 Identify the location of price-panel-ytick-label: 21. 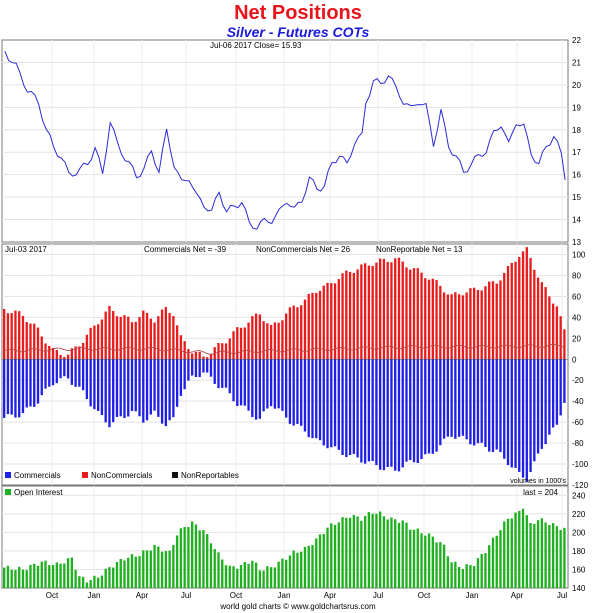
(576, 62).